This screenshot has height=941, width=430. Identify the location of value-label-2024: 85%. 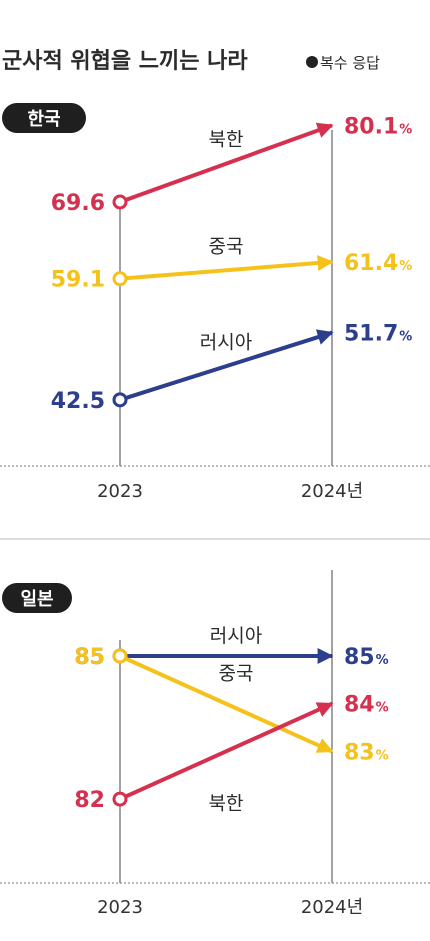
(366, 657).